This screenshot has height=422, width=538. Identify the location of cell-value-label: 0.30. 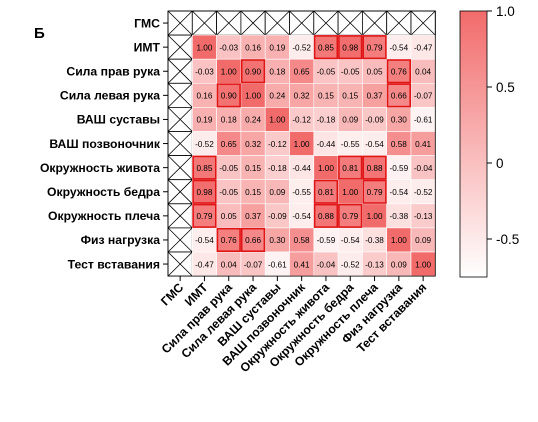
(399, 120).